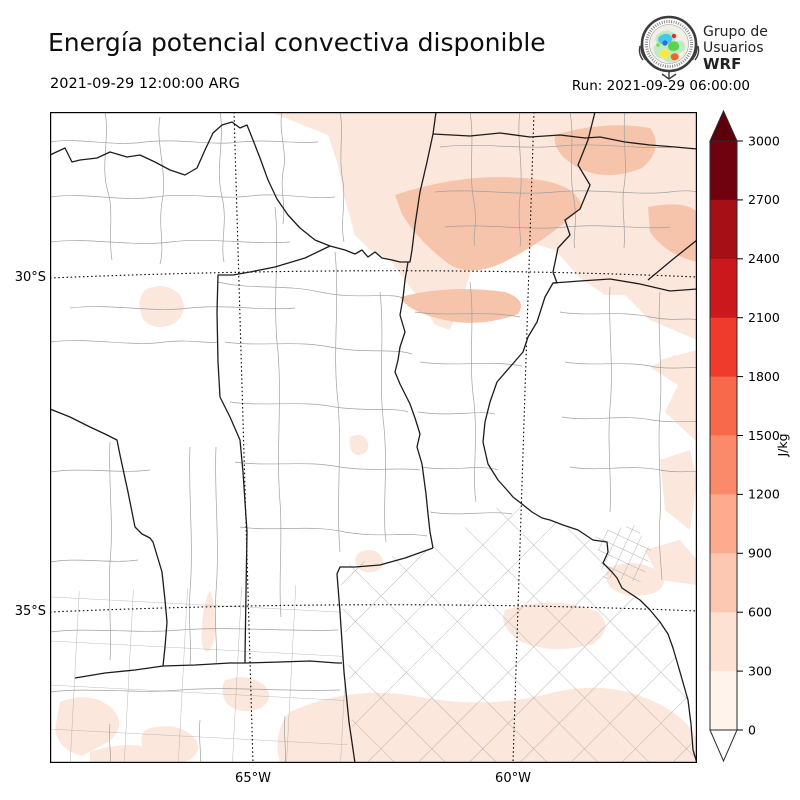 This screenshot has height=800, width=800. Describe the element at coordinates (764, 140) in the screenshot. I see `colorbar-tick-label: 3000` at that location.